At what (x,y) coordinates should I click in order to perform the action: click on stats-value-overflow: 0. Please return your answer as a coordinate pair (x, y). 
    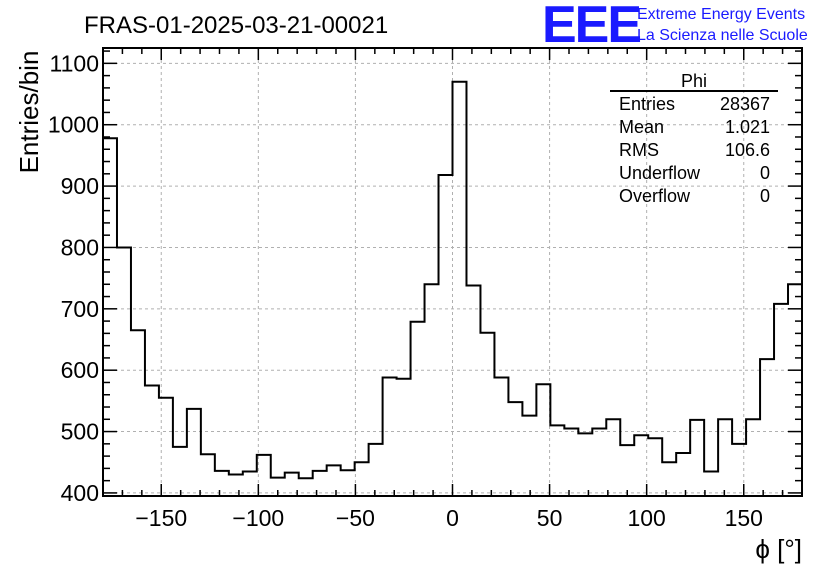
    Looking at the image, I should click on (765, 196).